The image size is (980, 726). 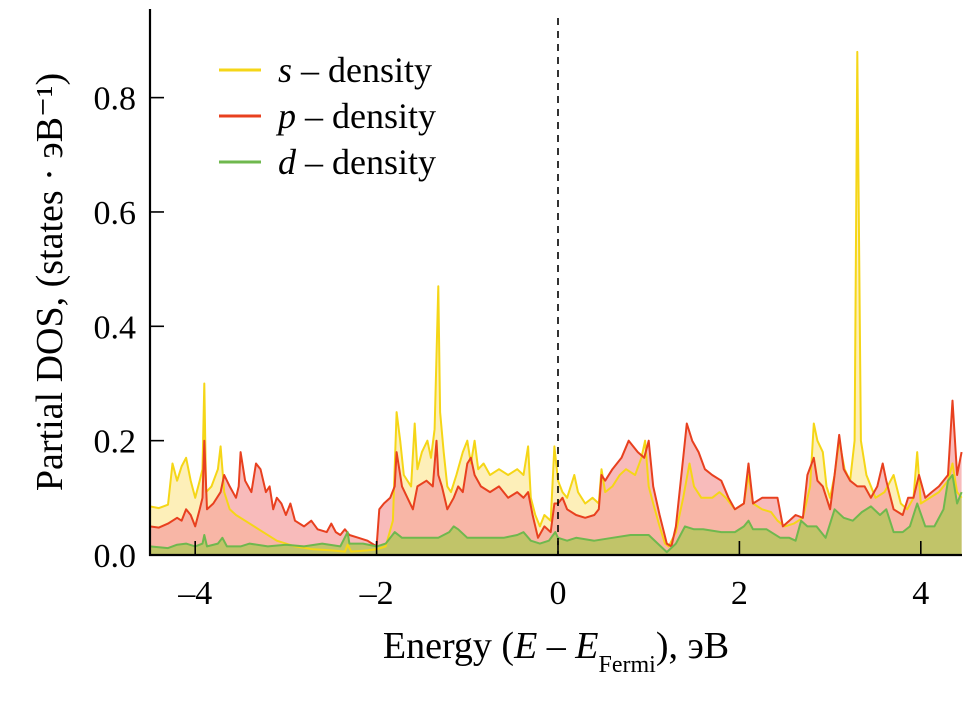 I want to click on legend-label: s – density, so click(x=355, y=70).